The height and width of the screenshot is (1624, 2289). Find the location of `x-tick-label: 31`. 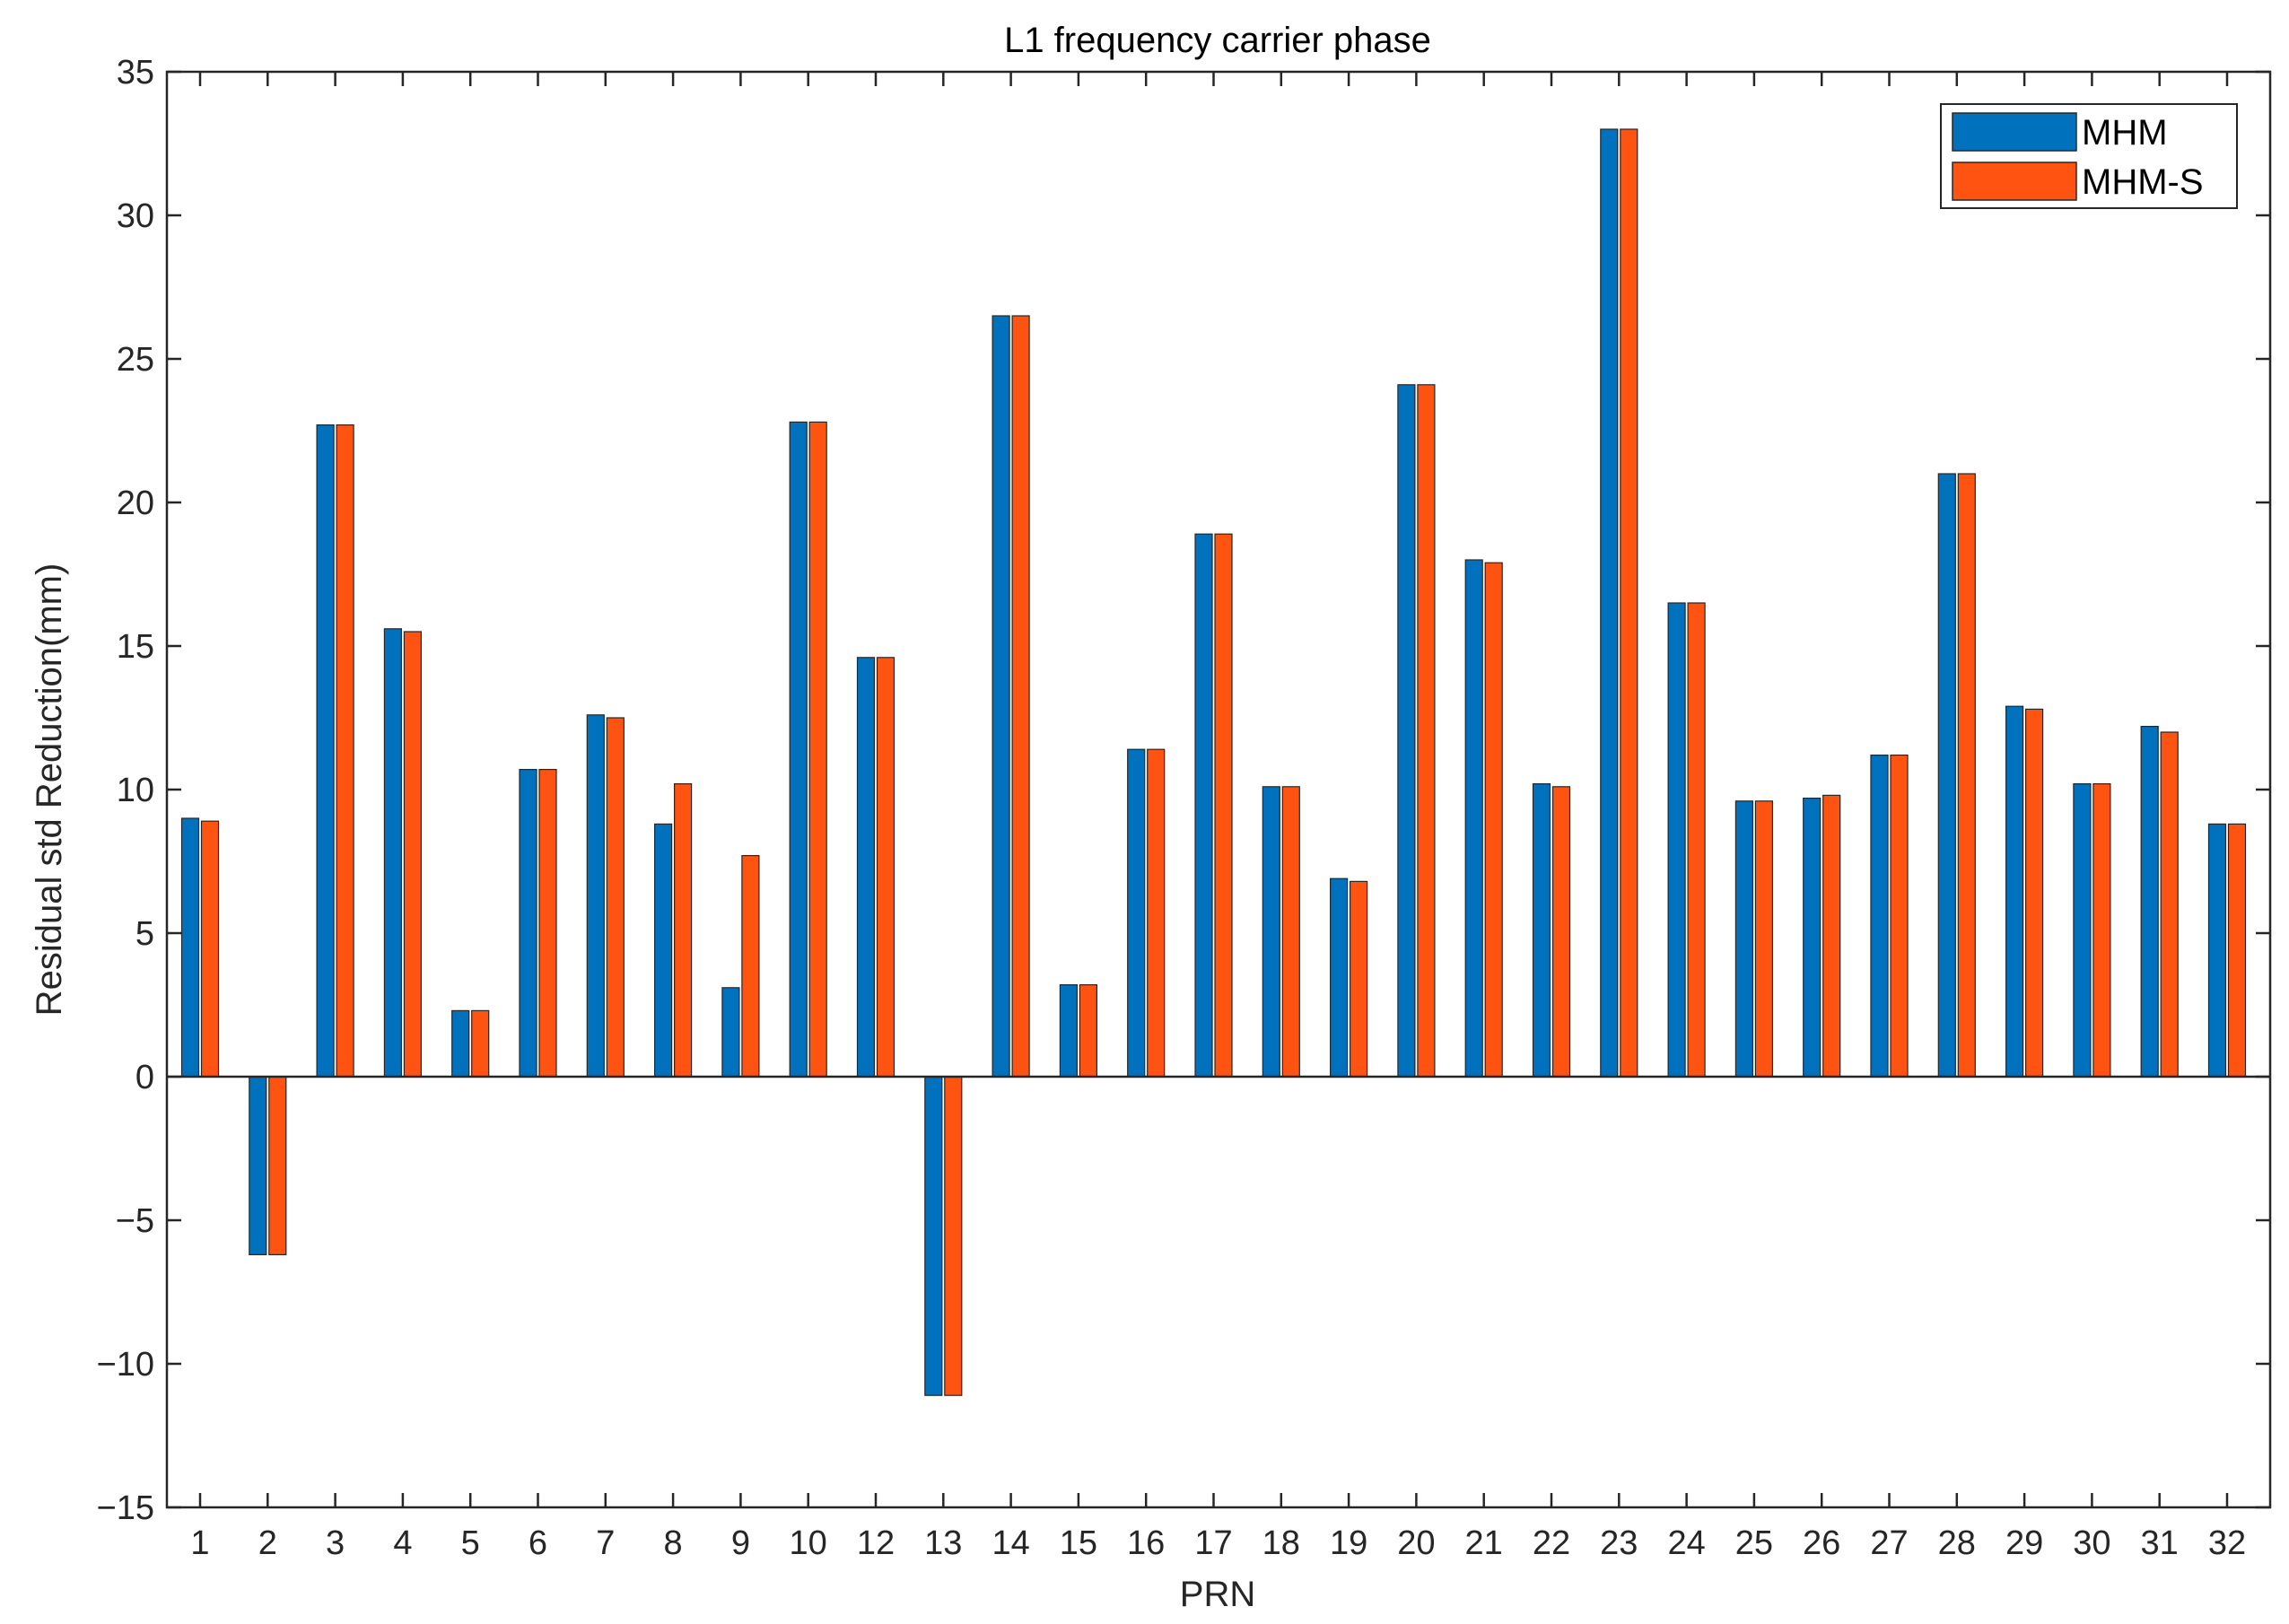

x-tick-label: 31 is located at coordinates (2160, 1543).